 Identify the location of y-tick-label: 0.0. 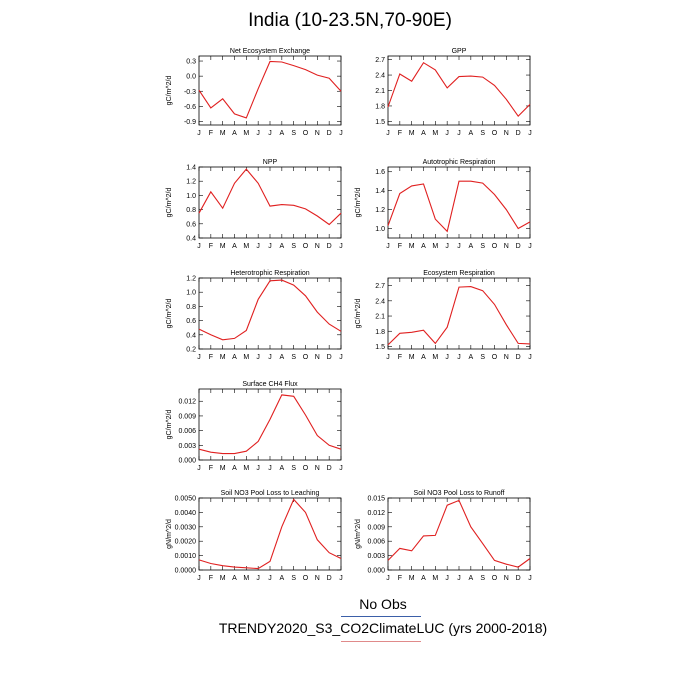
(191, 77).